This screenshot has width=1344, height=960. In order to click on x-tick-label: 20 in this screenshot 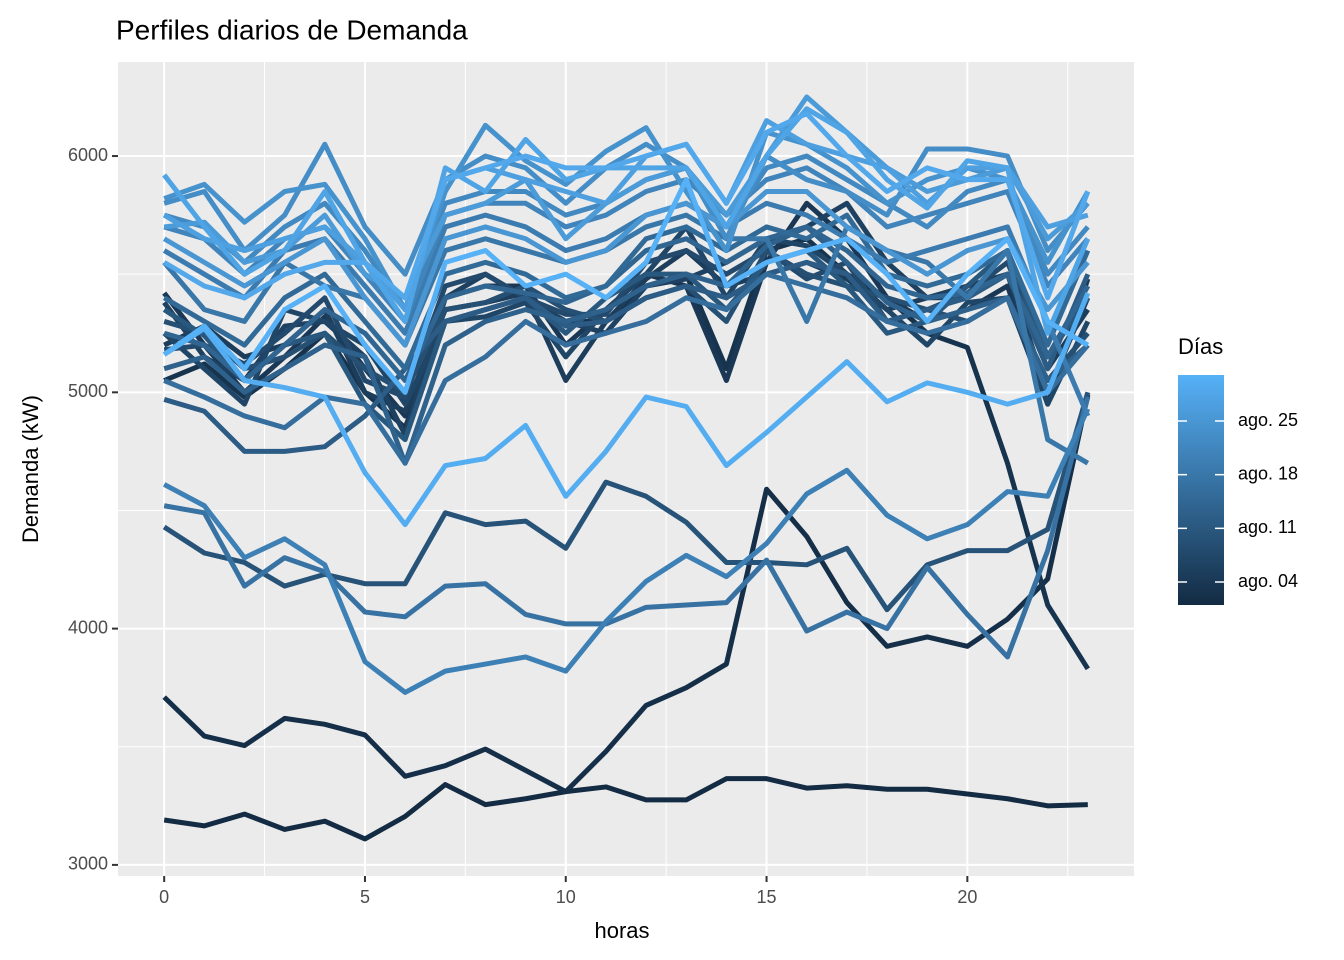, I will do `click(967, 897)`.